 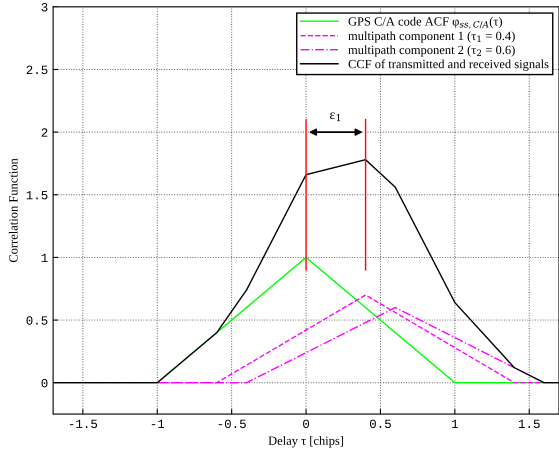 I want to click on x-axis-title: Delay τ [chips], so click(x=306, y=442).